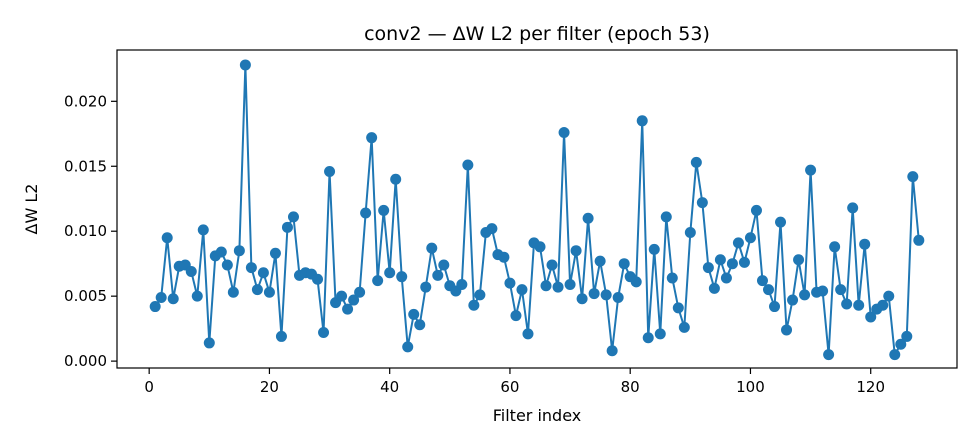 Image resolution: width=980 pixels, height=448 pixels. Describe the element at coordinates (85, 231) in the screenshot. I see `y-tick-label: 0.010` at that location.